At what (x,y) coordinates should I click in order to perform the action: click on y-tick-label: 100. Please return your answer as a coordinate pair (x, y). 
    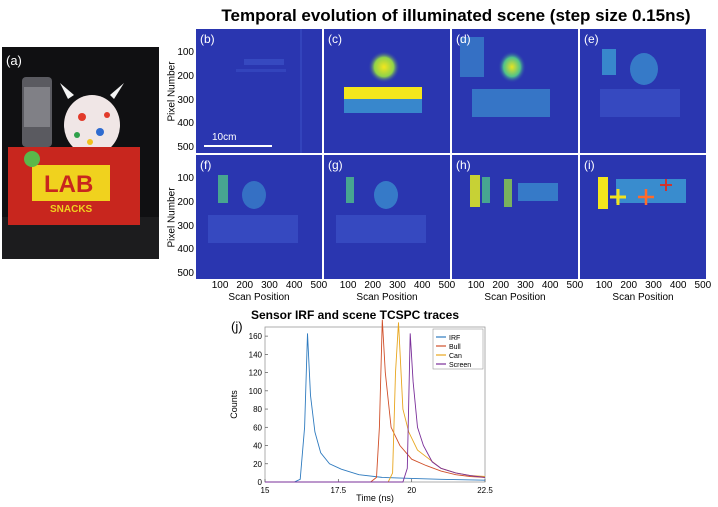
    Looking at the image, I should click on (256, 391).